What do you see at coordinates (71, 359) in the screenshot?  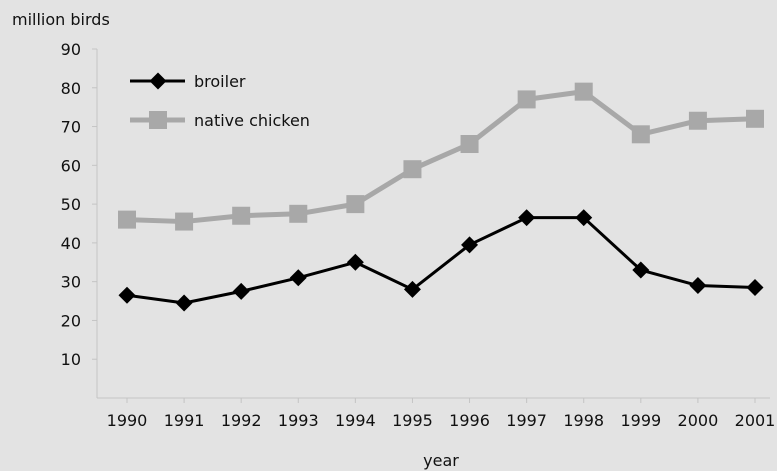 I see `y-tick-label: 10` at bounding box center [71, 359].